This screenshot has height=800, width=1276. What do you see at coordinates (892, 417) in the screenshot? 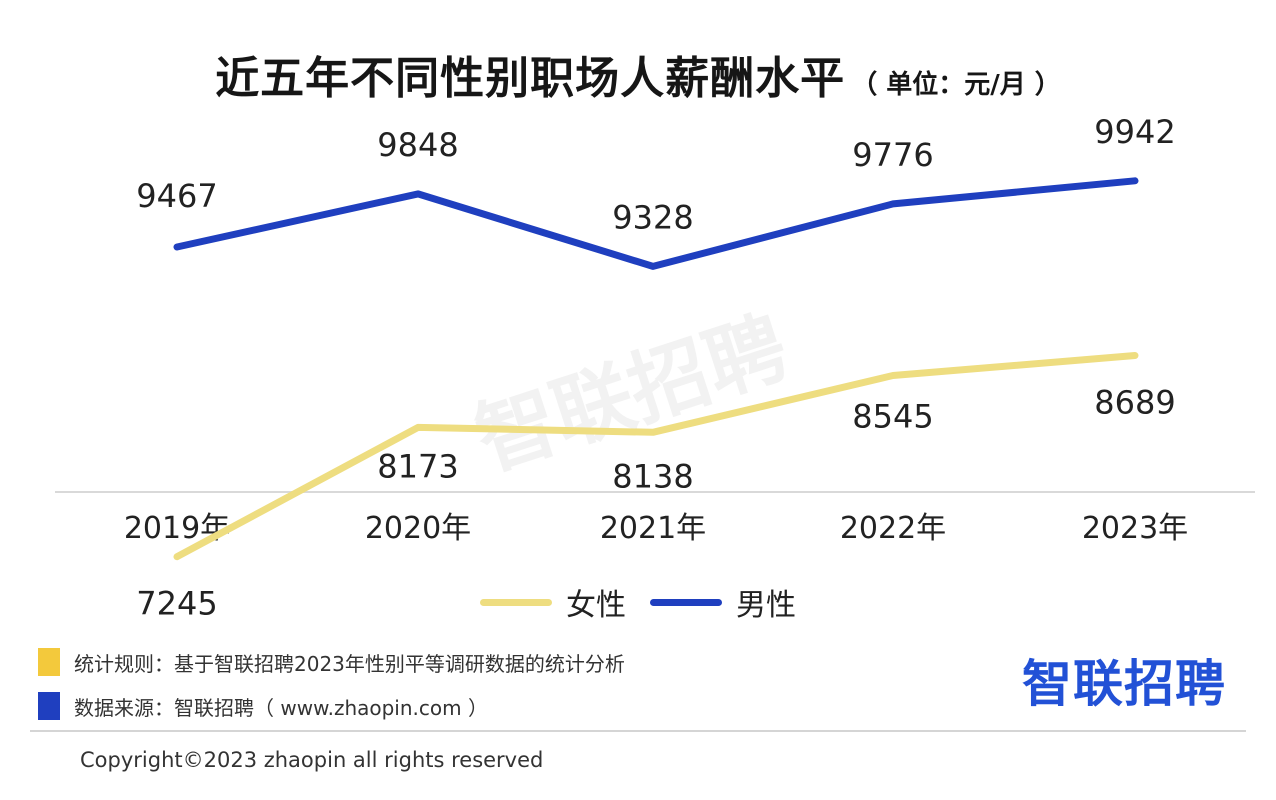
I see `data-label: 8545` at bounding box center [892, 417].